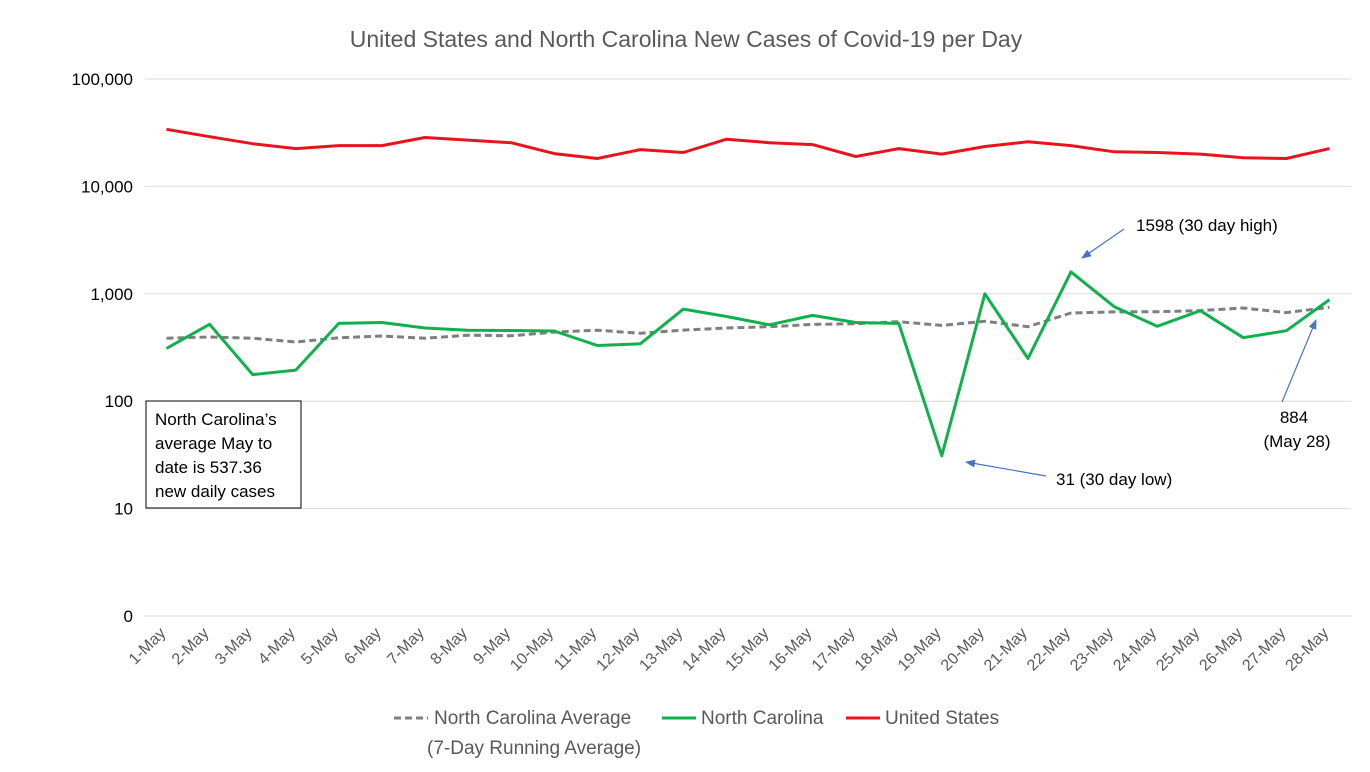 Image resolution: width=1370 pixels, height=772 pixels. What do you see at coordinates (276, 646) in the screenshot?
I see `x-tick-label: 4-May` at bounding box center [276, 646].